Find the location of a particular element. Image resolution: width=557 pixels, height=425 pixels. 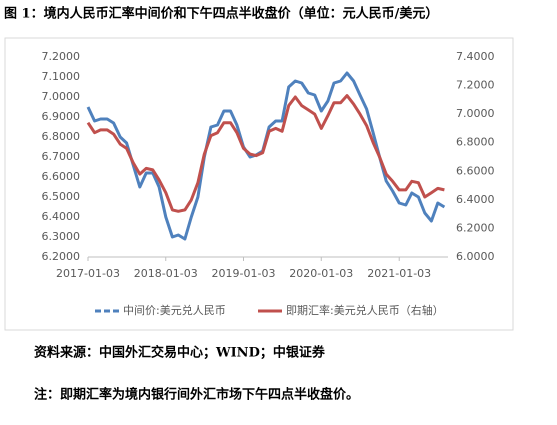

y-tick-label: 6.3000 is located at coordinates (61, 236).